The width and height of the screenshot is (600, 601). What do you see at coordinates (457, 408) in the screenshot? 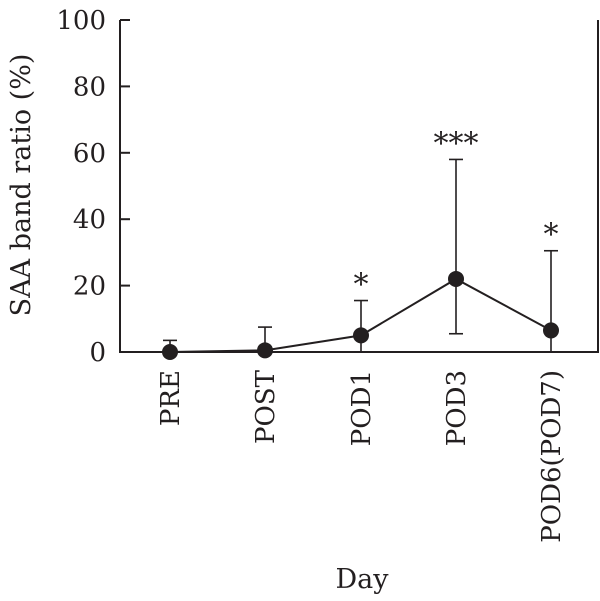
I see `category-label: POD3` at bounding box center [457, 408].